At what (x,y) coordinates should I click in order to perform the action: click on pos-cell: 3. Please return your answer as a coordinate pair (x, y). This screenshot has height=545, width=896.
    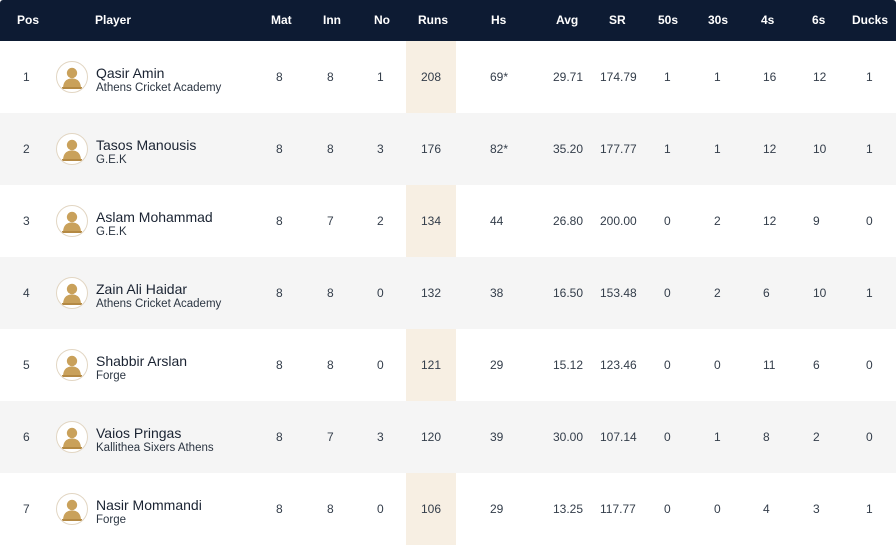
    Looking at the image, I should click on (26, 221).